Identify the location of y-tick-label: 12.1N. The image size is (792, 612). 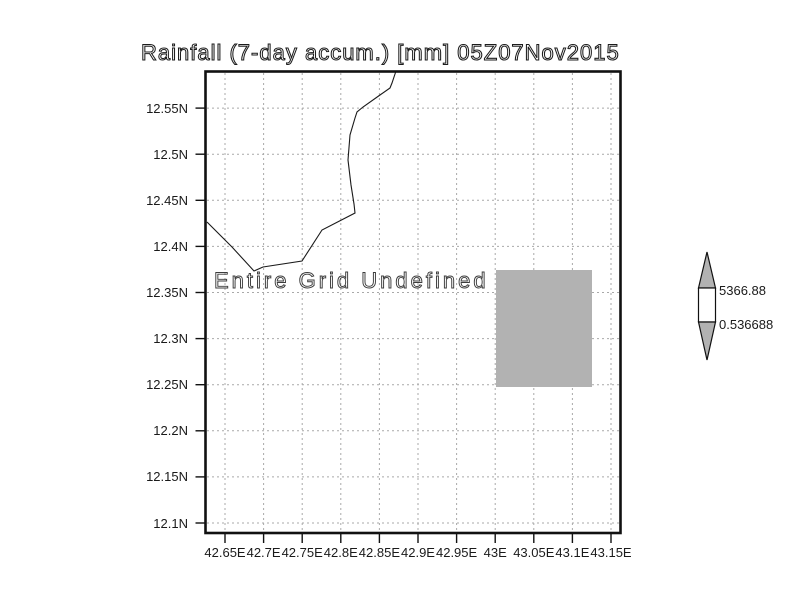
(170, 523).